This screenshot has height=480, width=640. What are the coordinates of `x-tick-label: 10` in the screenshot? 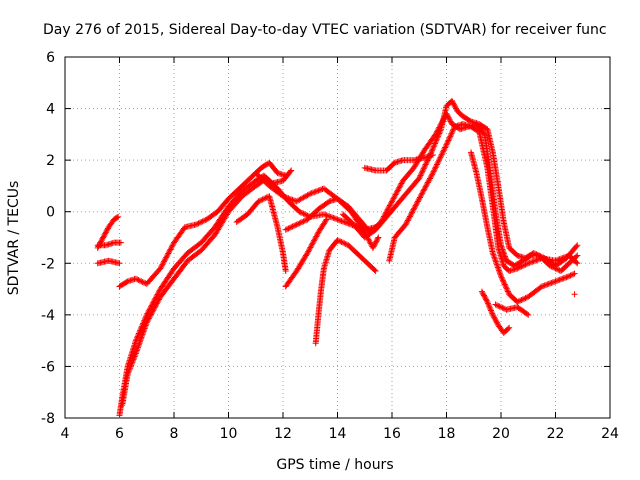 It's located at (229, 434).